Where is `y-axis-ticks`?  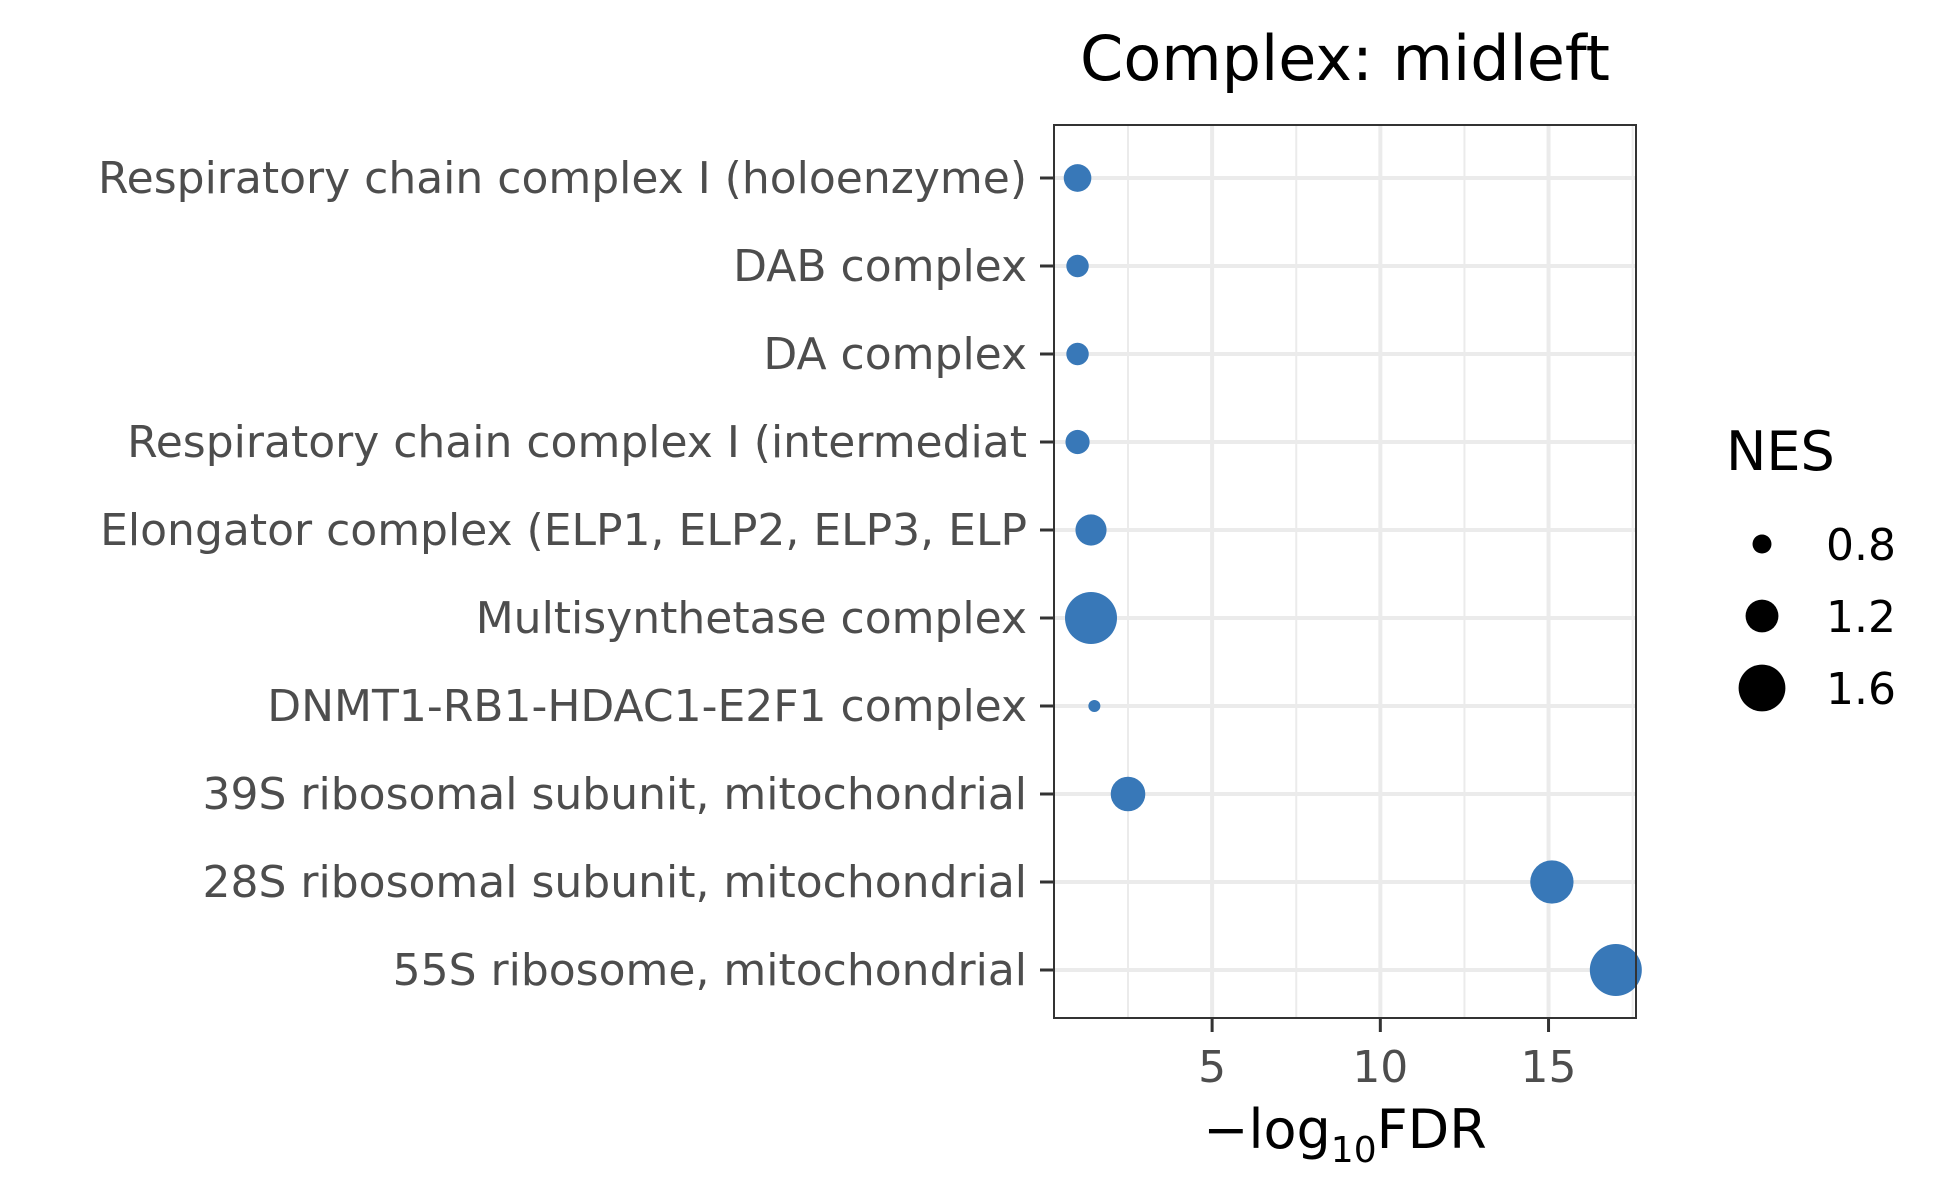 y-axis-ticks is located at coordinates (1047, 574).